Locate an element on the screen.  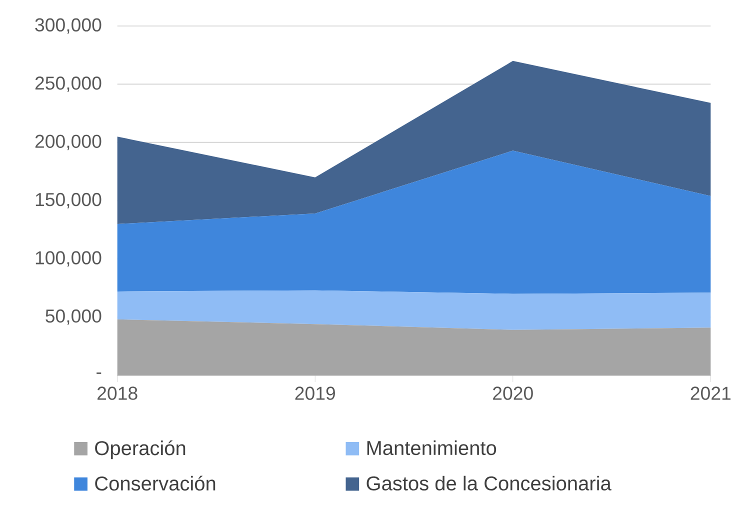
legend-label: Conservación is located at coordinates (155, 483).